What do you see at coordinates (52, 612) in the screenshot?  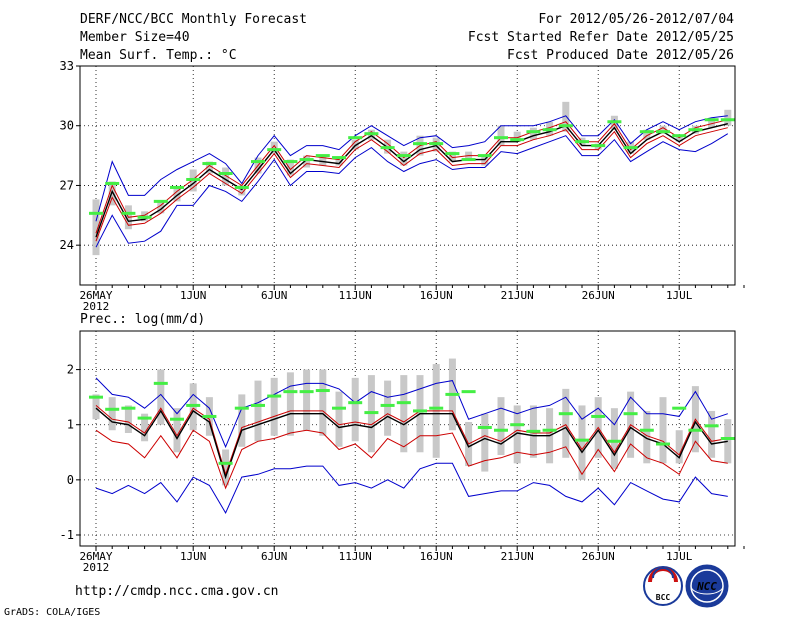 I see `grads-credit: GrADS: COLA/IGES` at bounding box center [52, 612].